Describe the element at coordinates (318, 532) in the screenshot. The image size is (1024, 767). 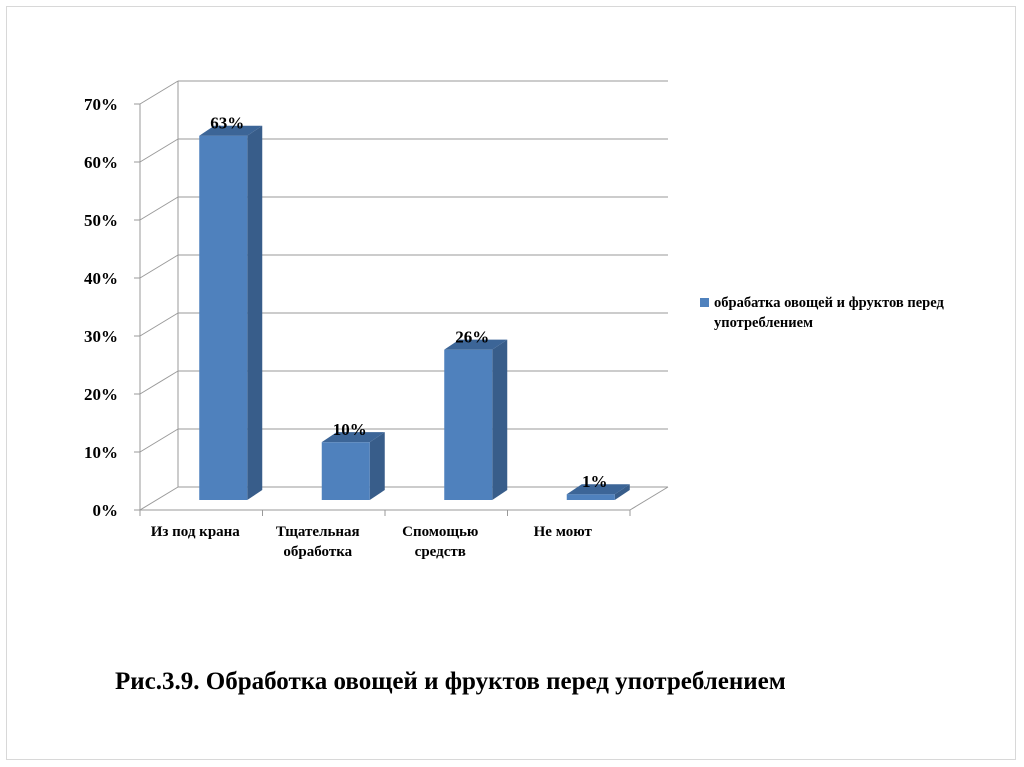
I see `x-tick-label: Тщательная` at that location.